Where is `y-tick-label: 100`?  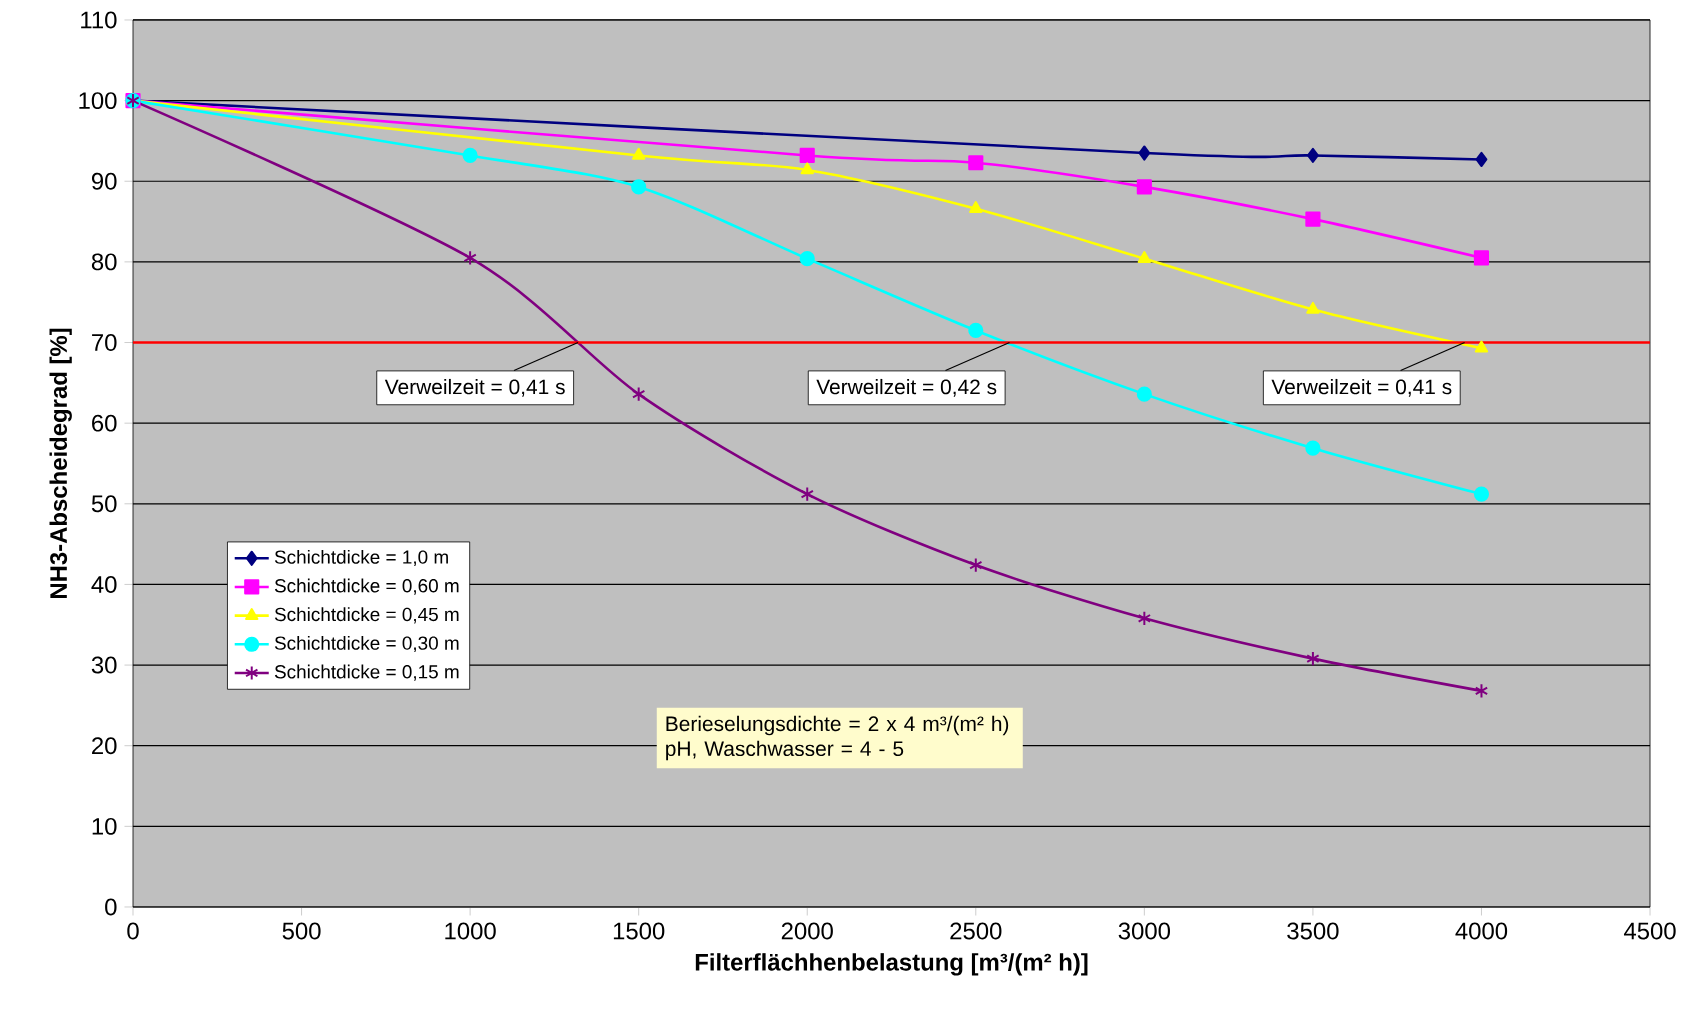 y-tick-label: 100 is located at coordinates (98, 101).